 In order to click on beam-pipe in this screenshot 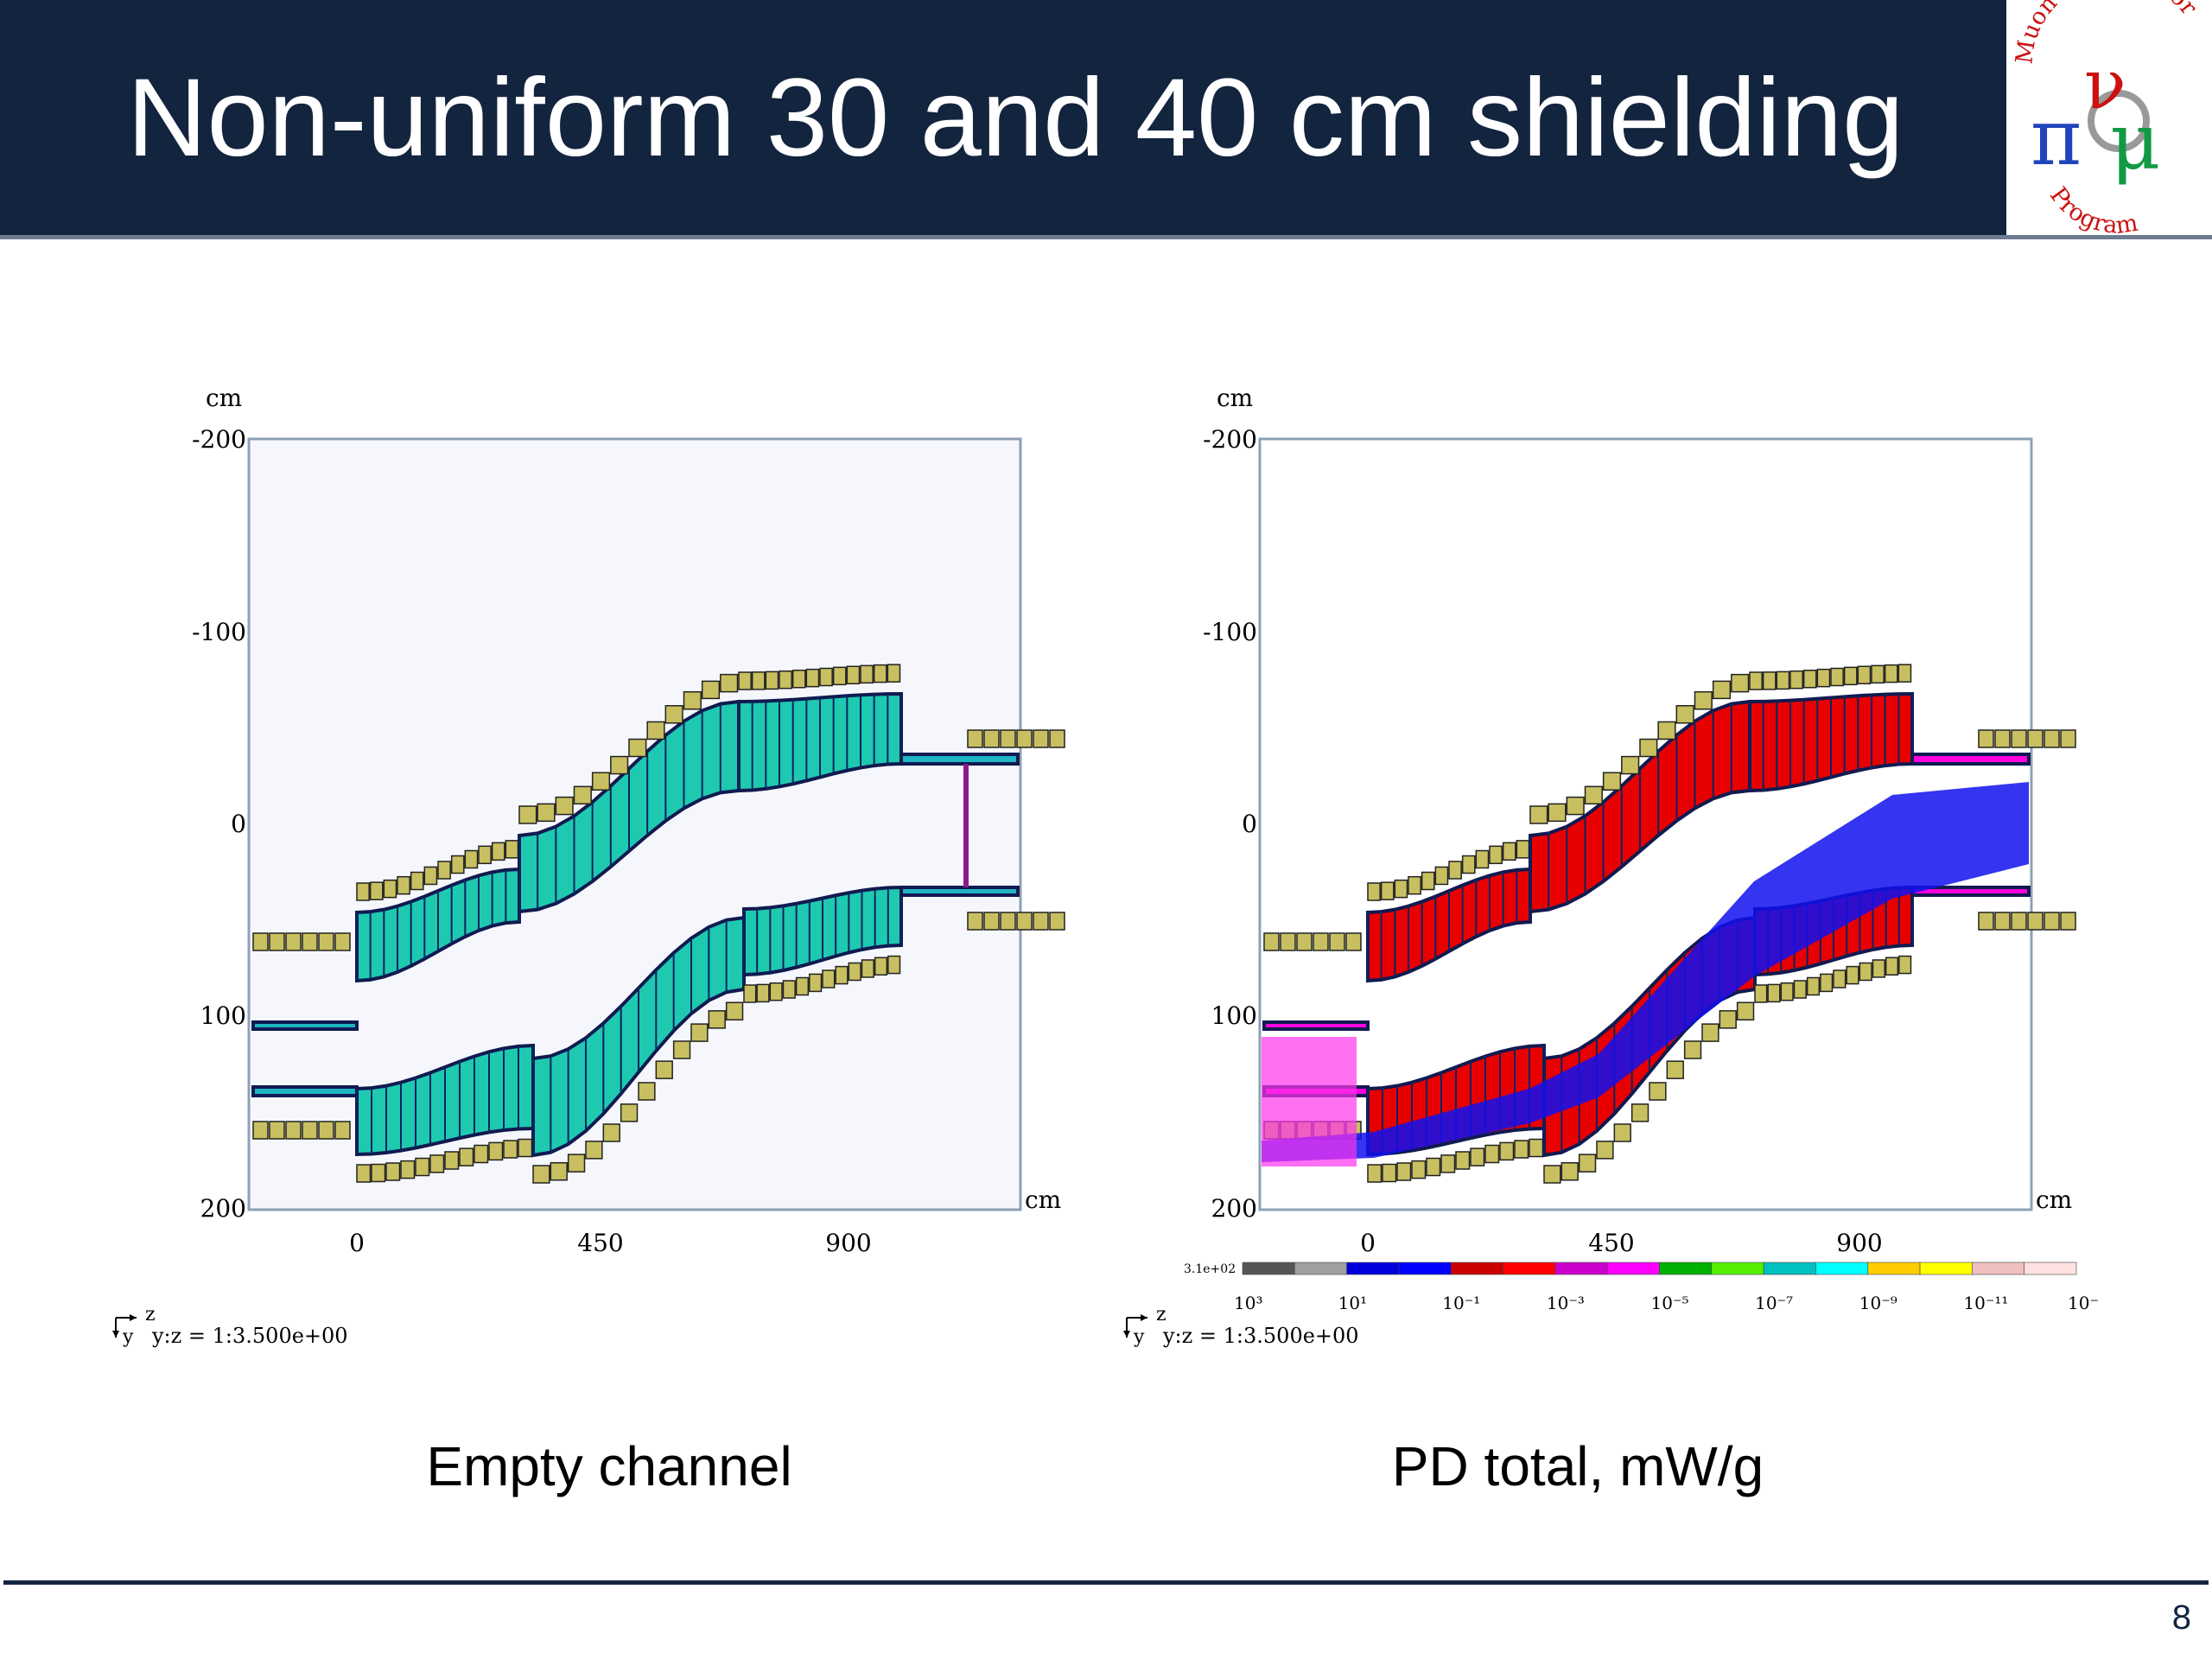, I will do `click(305, 1025)`.